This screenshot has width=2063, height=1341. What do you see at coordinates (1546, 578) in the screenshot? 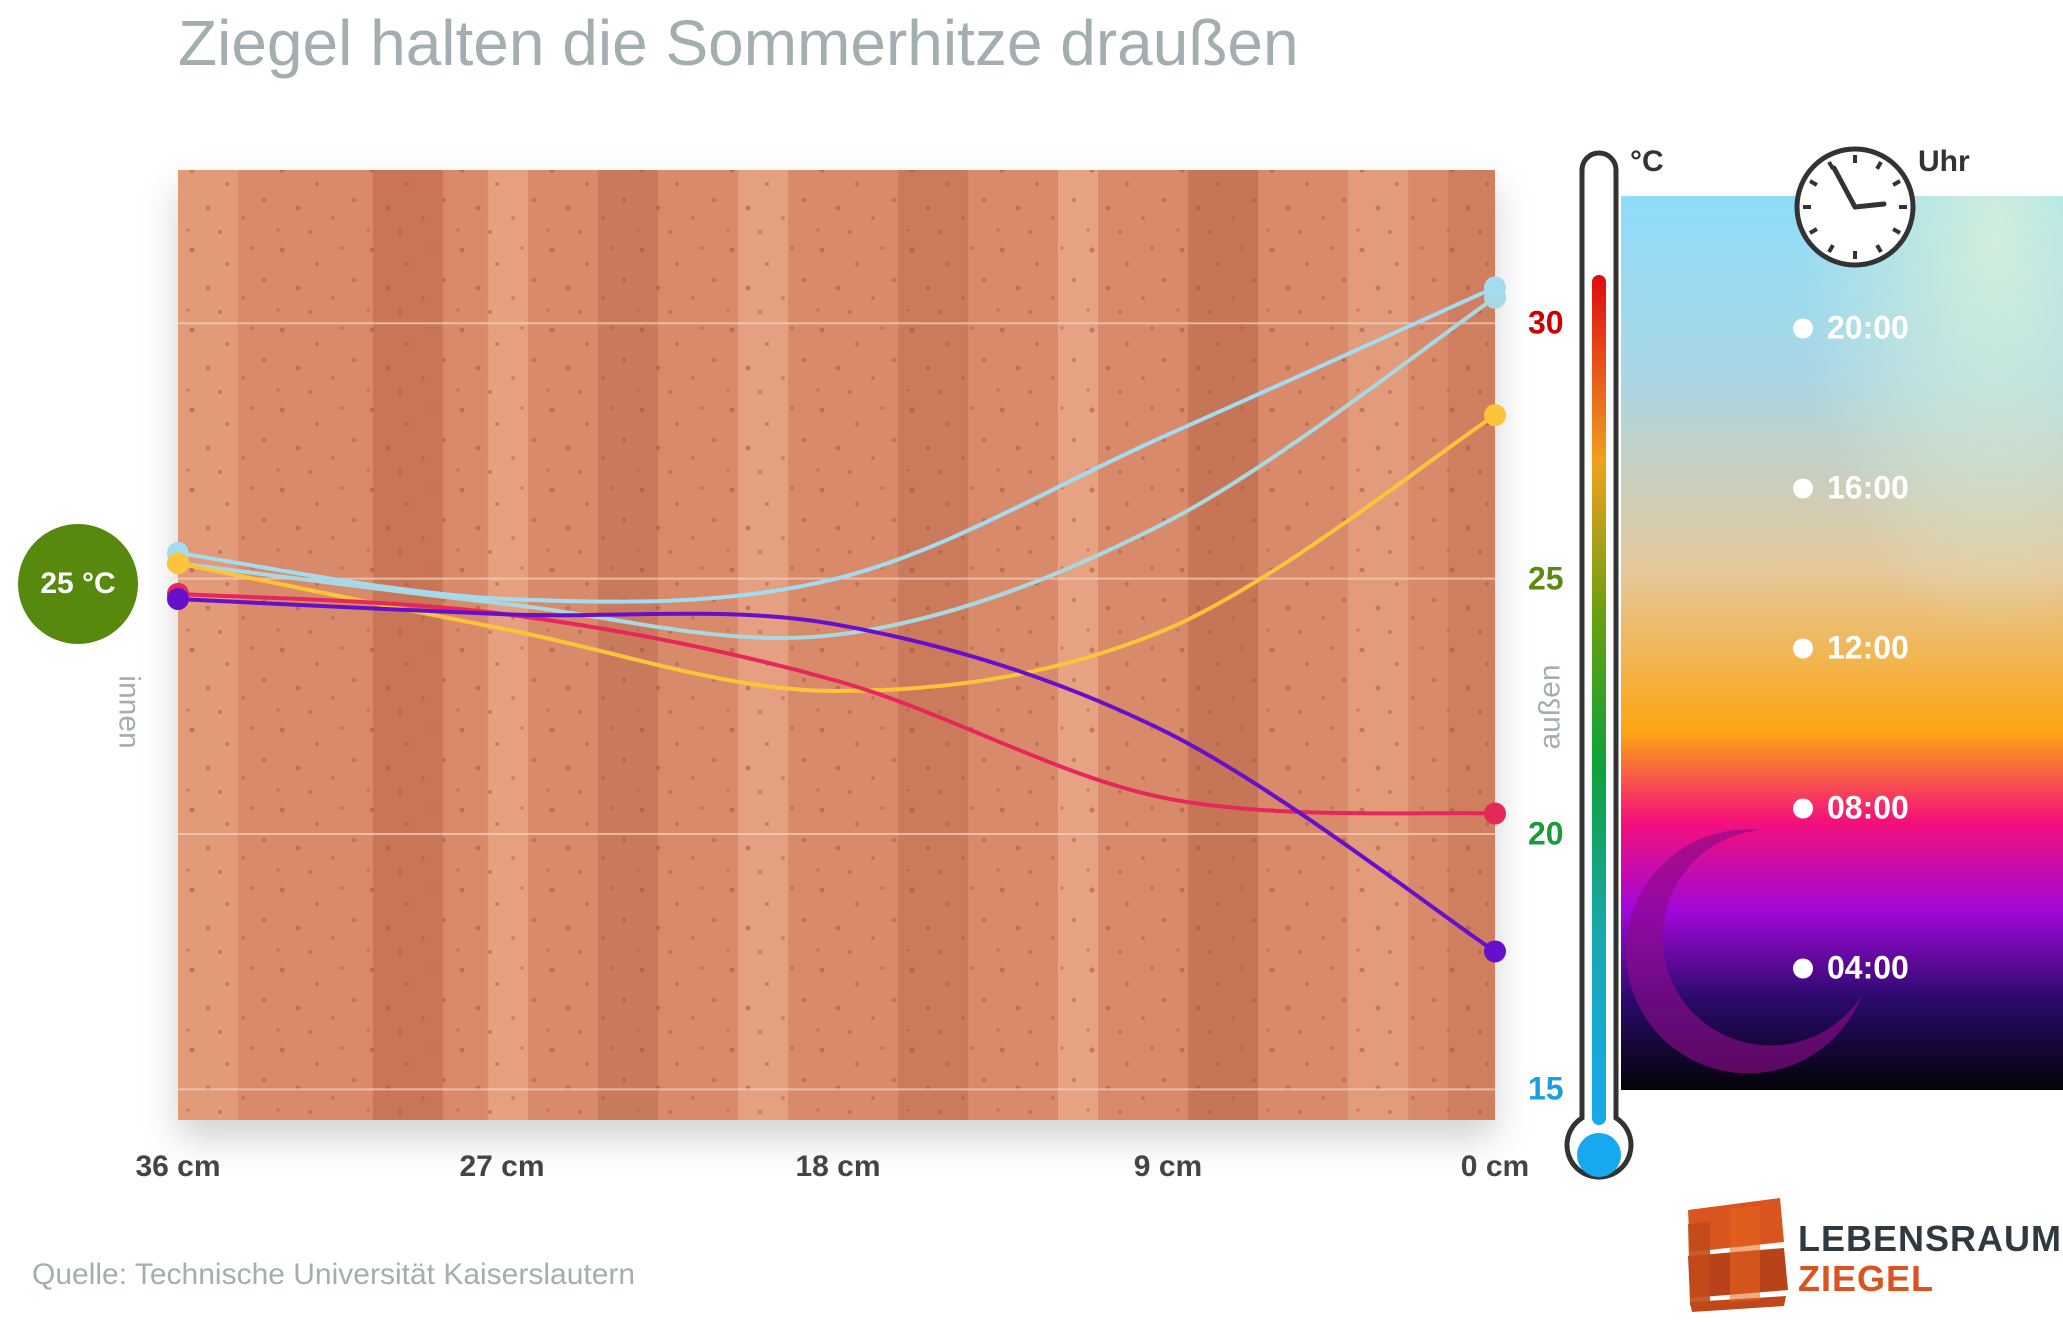
I see `y-tick-label: 25` at bounding box center [1546, 578].